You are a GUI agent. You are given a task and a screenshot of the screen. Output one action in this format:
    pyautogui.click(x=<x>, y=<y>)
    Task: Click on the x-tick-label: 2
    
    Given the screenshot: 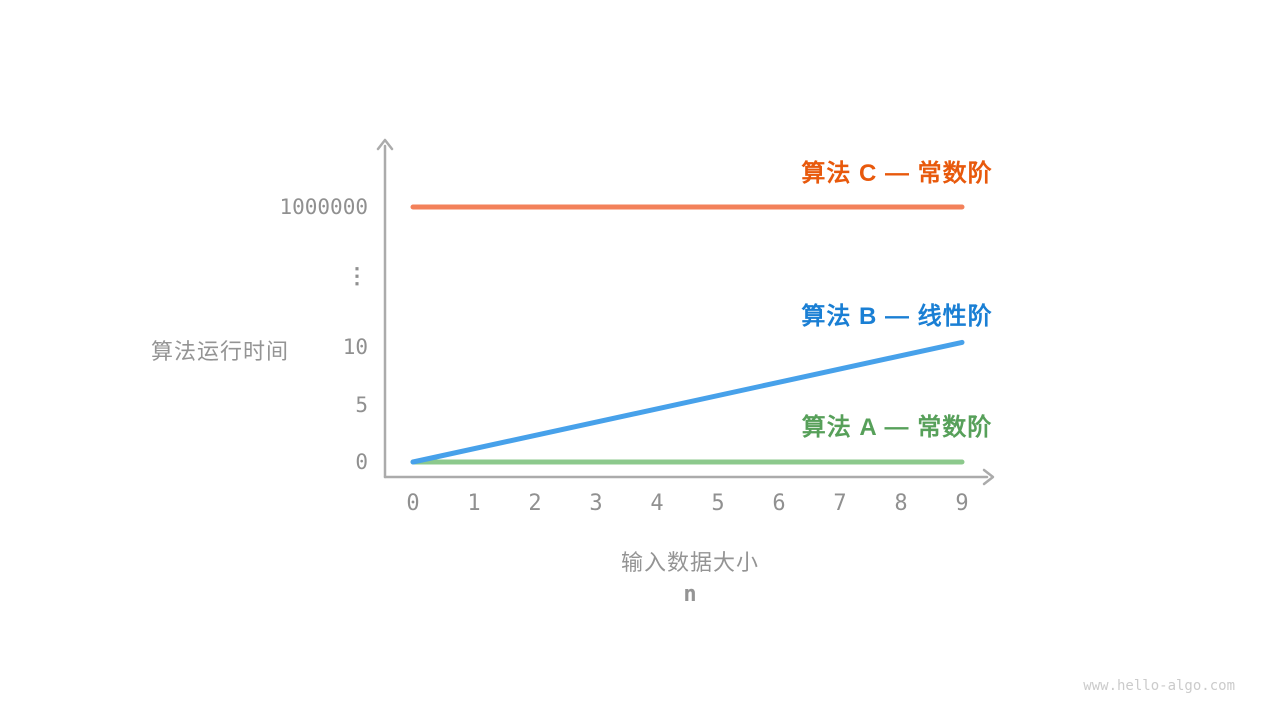 What is the action you would take?
    pyautogui.click(x=535, y=503)
    